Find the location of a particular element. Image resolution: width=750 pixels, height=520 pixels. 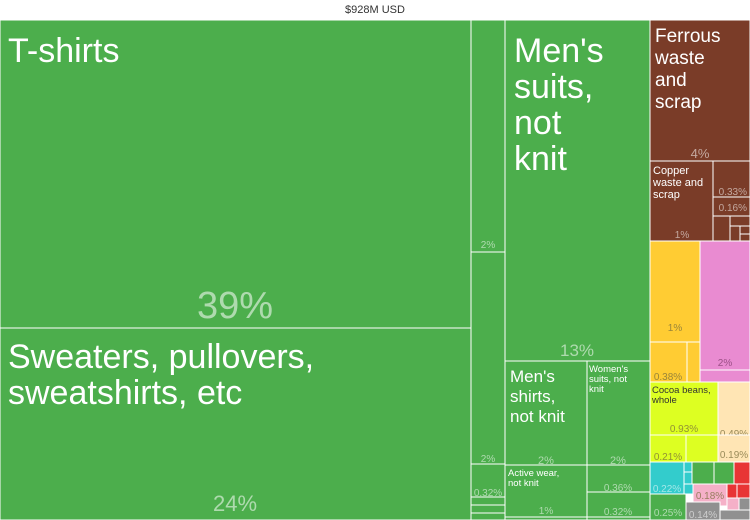

treemap-cell: Men's suits, not knit 13% is located at coordinates (577, 190).